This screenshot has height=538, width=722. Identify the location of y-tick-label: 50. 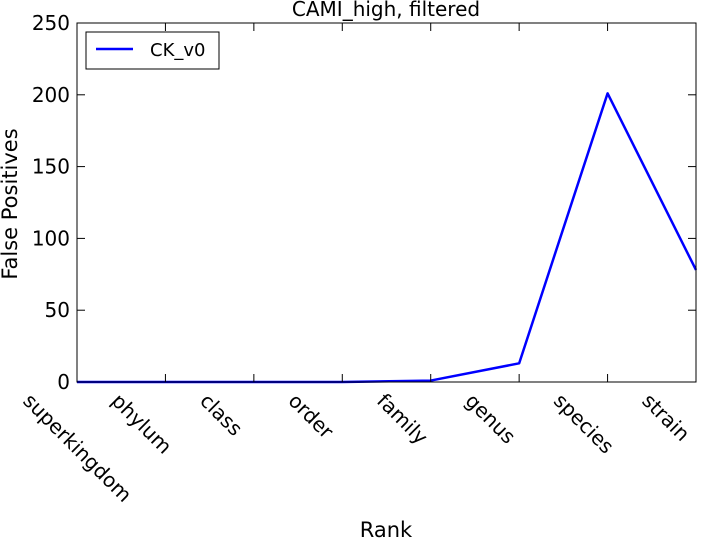
(57, 310).